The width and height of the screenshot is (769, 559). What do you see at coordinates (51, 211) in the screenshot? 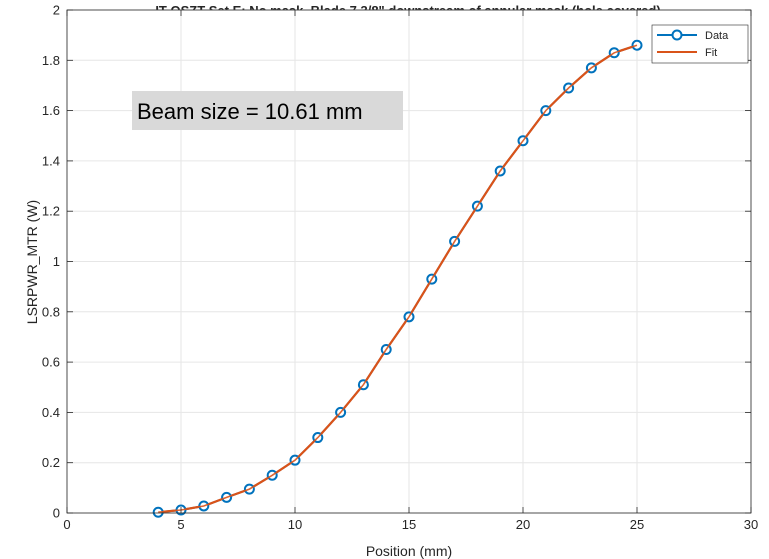
I see `y-tick-label: 1.2` at bounding box center [51, 211].